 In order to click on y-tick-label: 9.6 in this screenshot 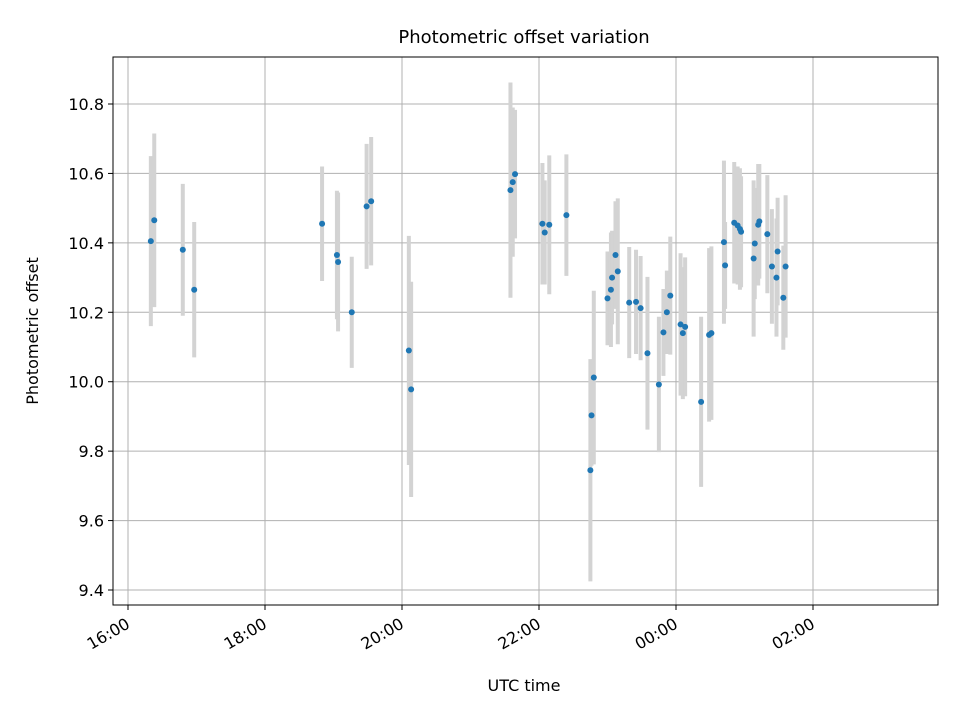, I will do `click(91, 521)`.